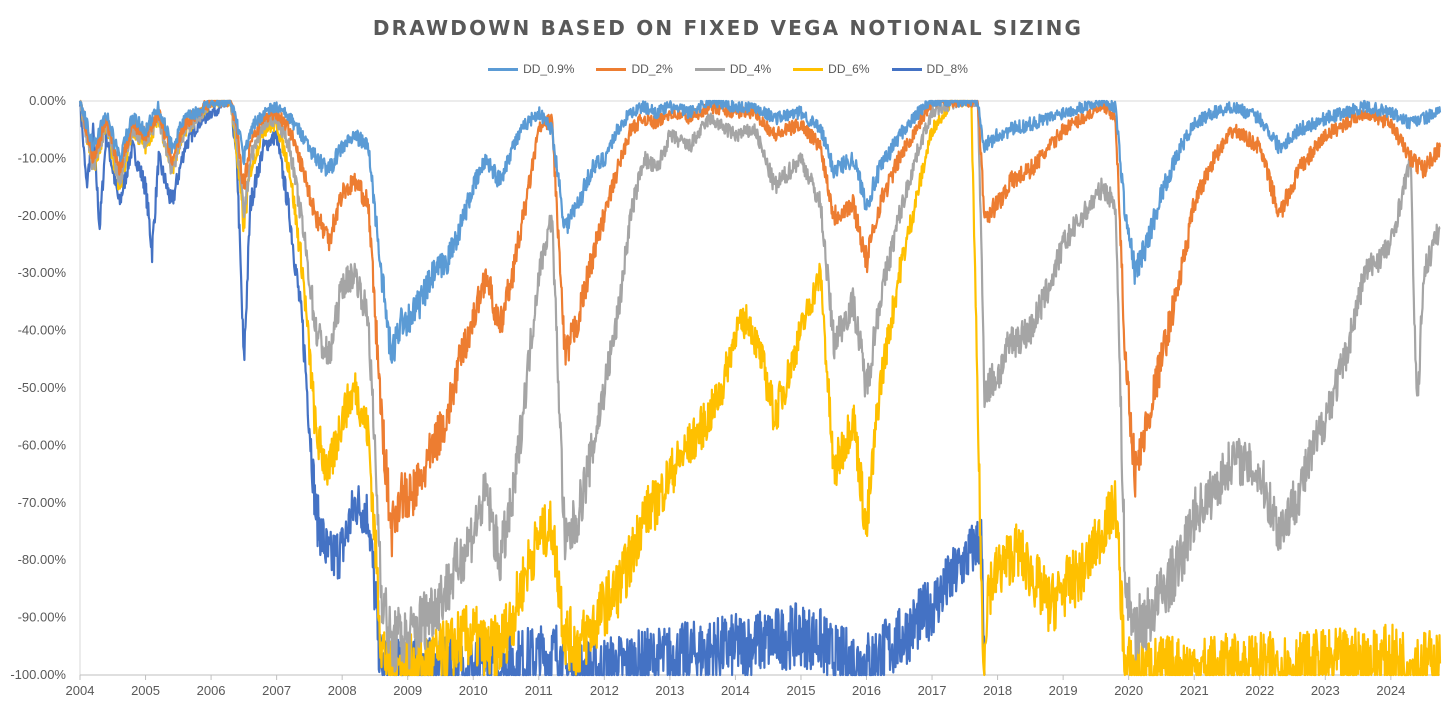  Describe the element at coordinates (42, 444) in the screenshot. I see `y-tick-label: -60.00%` at that location.